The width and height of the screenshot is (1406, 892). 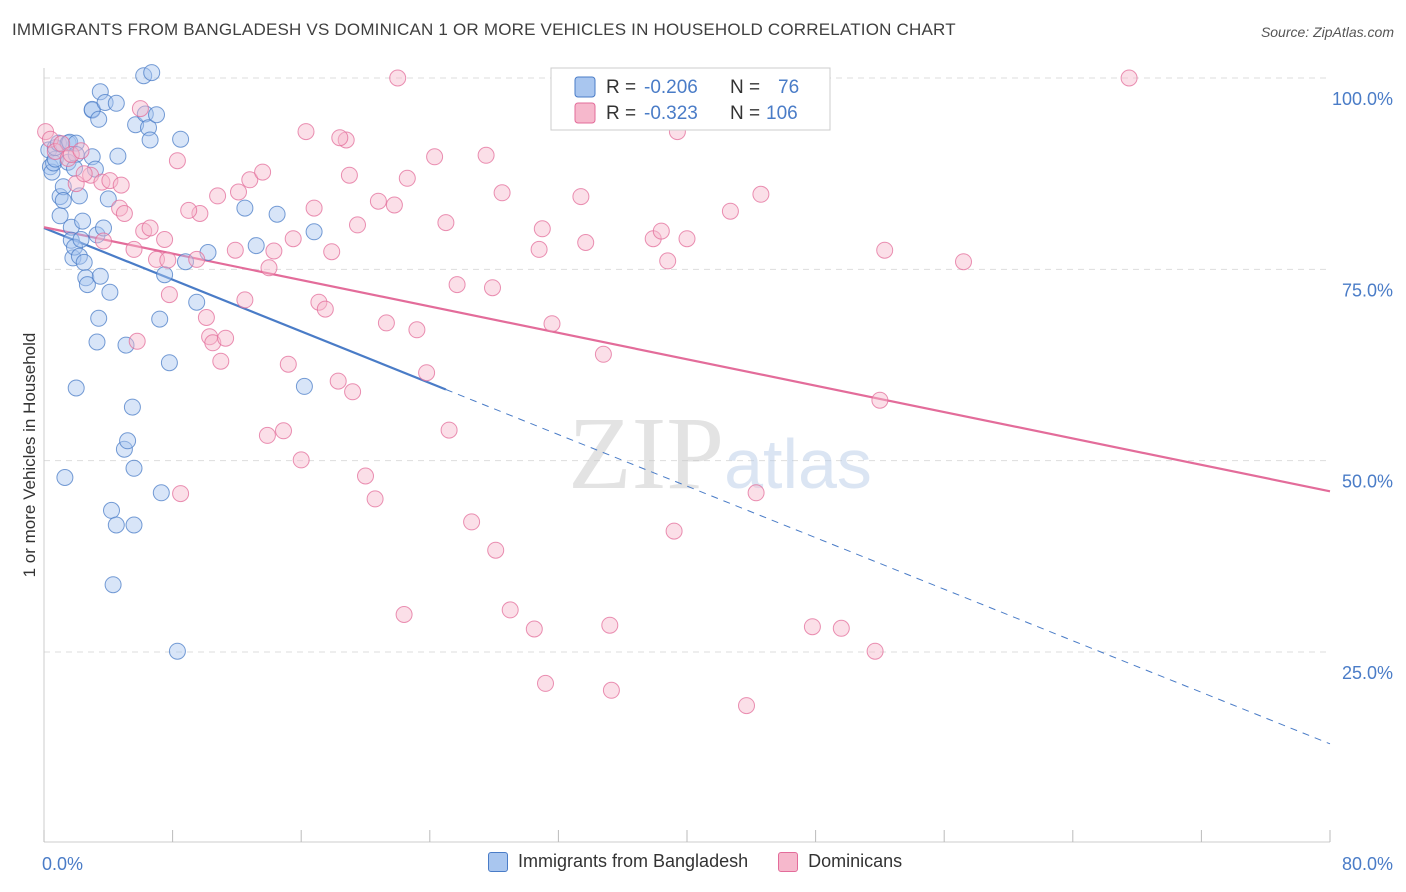 What do you see at coordinates (1367, 864) in the screenshot?
I see `x-tick-label: 80.0%` at bounding box center [1367, 864].